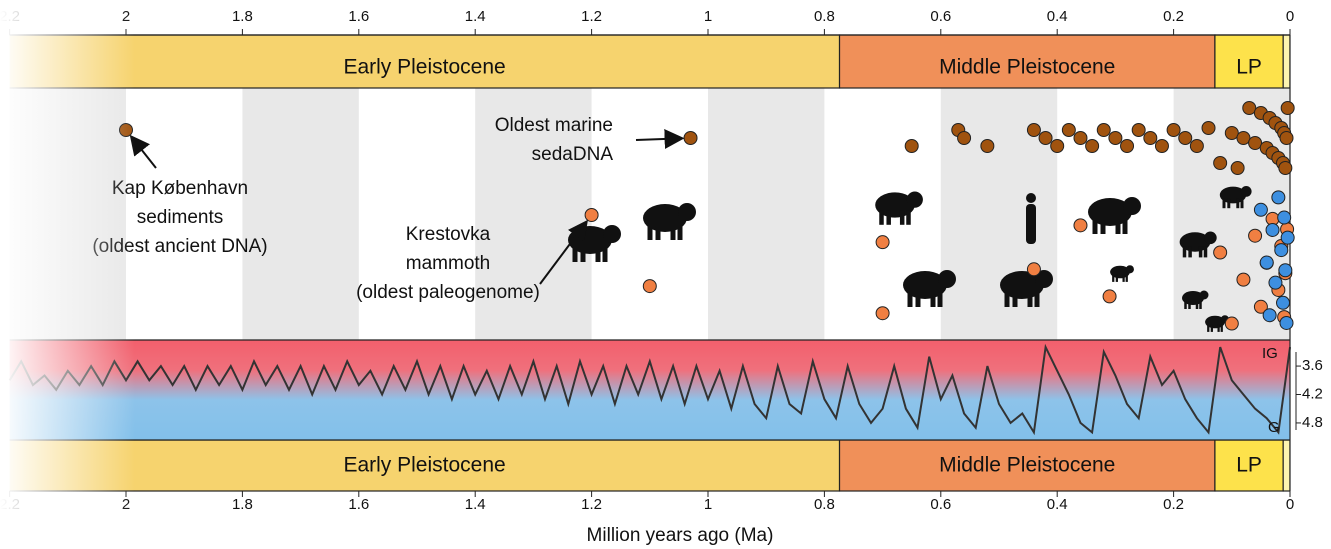 The height and width of the screenshot is (549, 1331). I want to click on epoch-label: Middle Pleistocene, so click(1027, 465).